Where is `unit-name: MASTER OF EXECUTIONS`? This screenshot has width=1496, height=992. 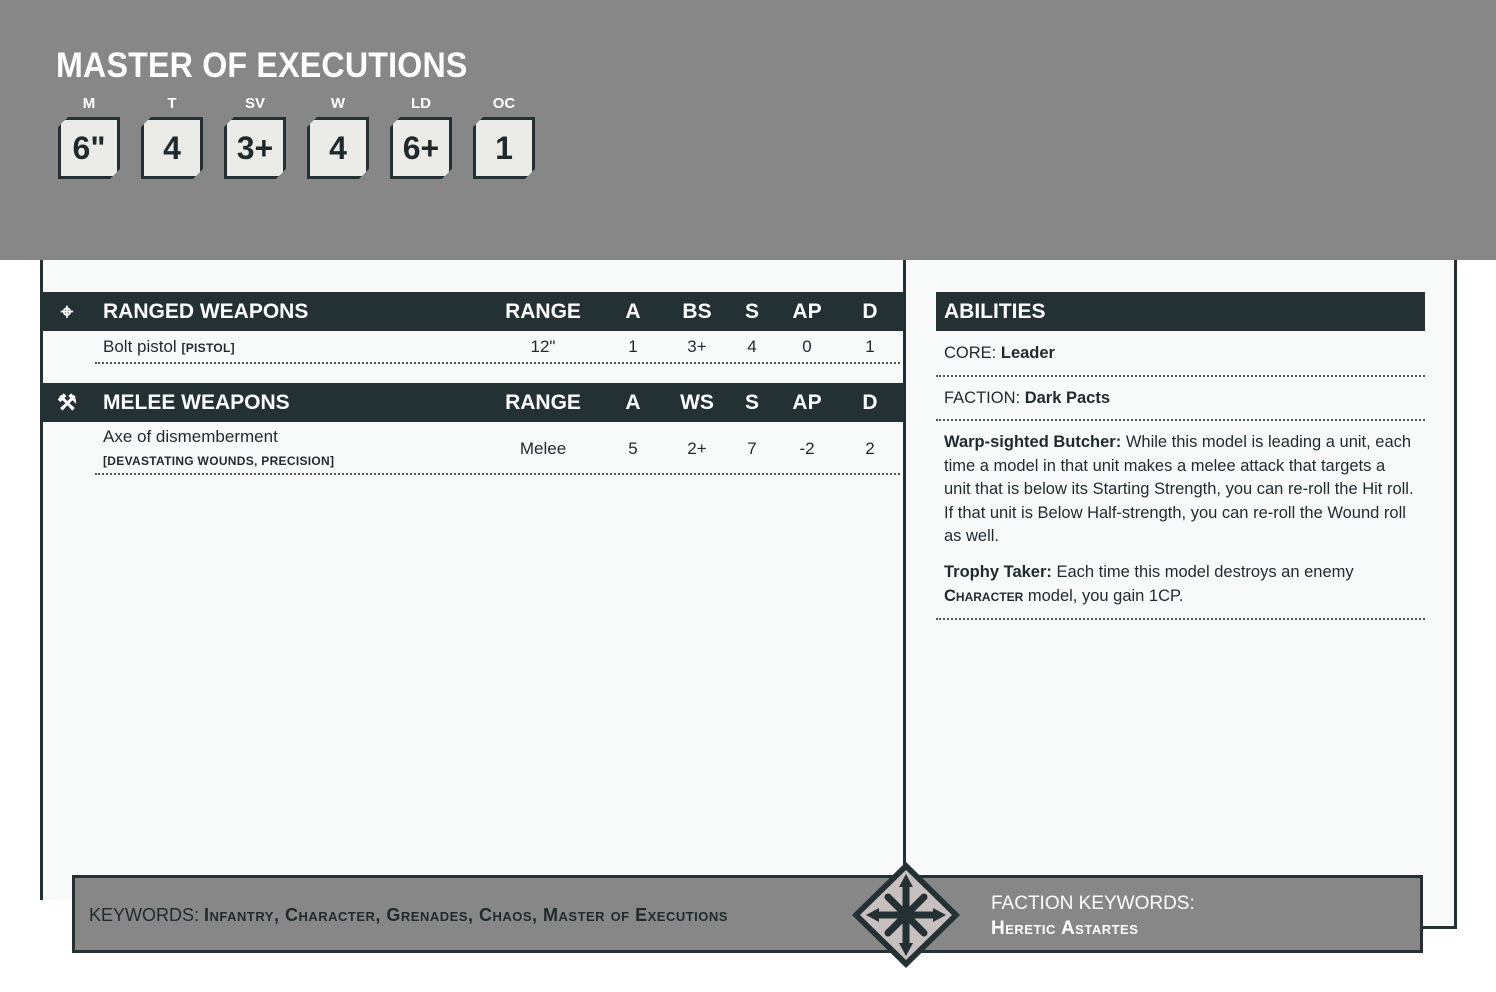 unit-name: MASTER OF EXECUTIONS is located at coordinates (262, 65).